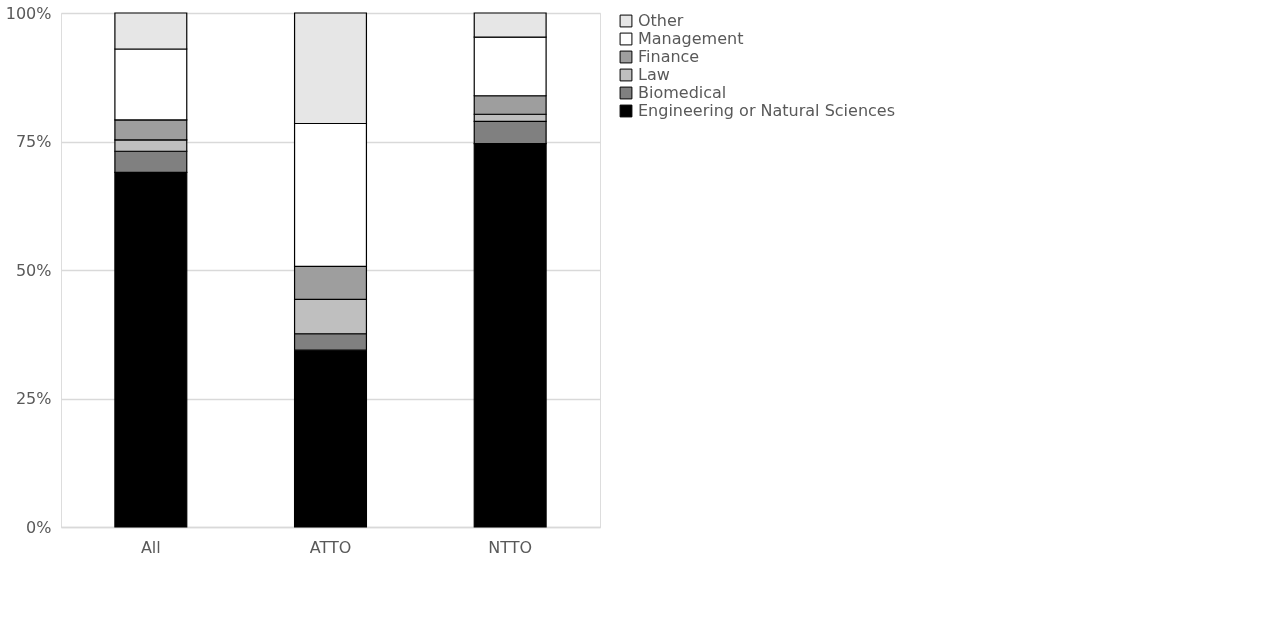 The image size is (1277, 624). I want to click on y-tick-label: 25%, so click(33, 398).